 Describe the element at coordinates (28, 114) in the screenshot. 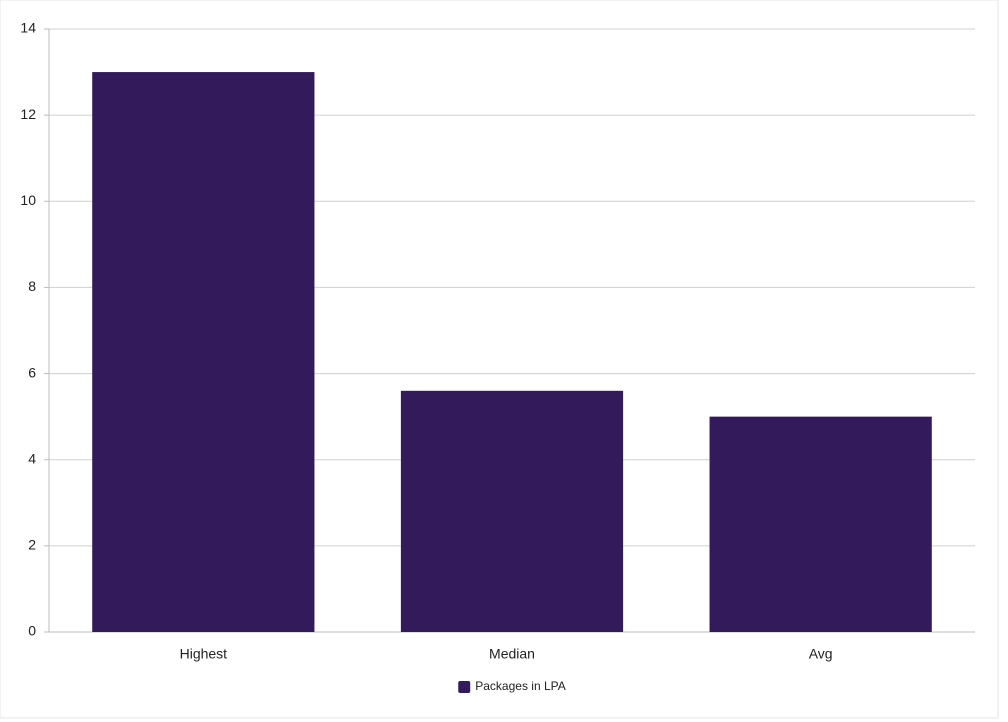

I see `y-tick-label: 12` at that location.